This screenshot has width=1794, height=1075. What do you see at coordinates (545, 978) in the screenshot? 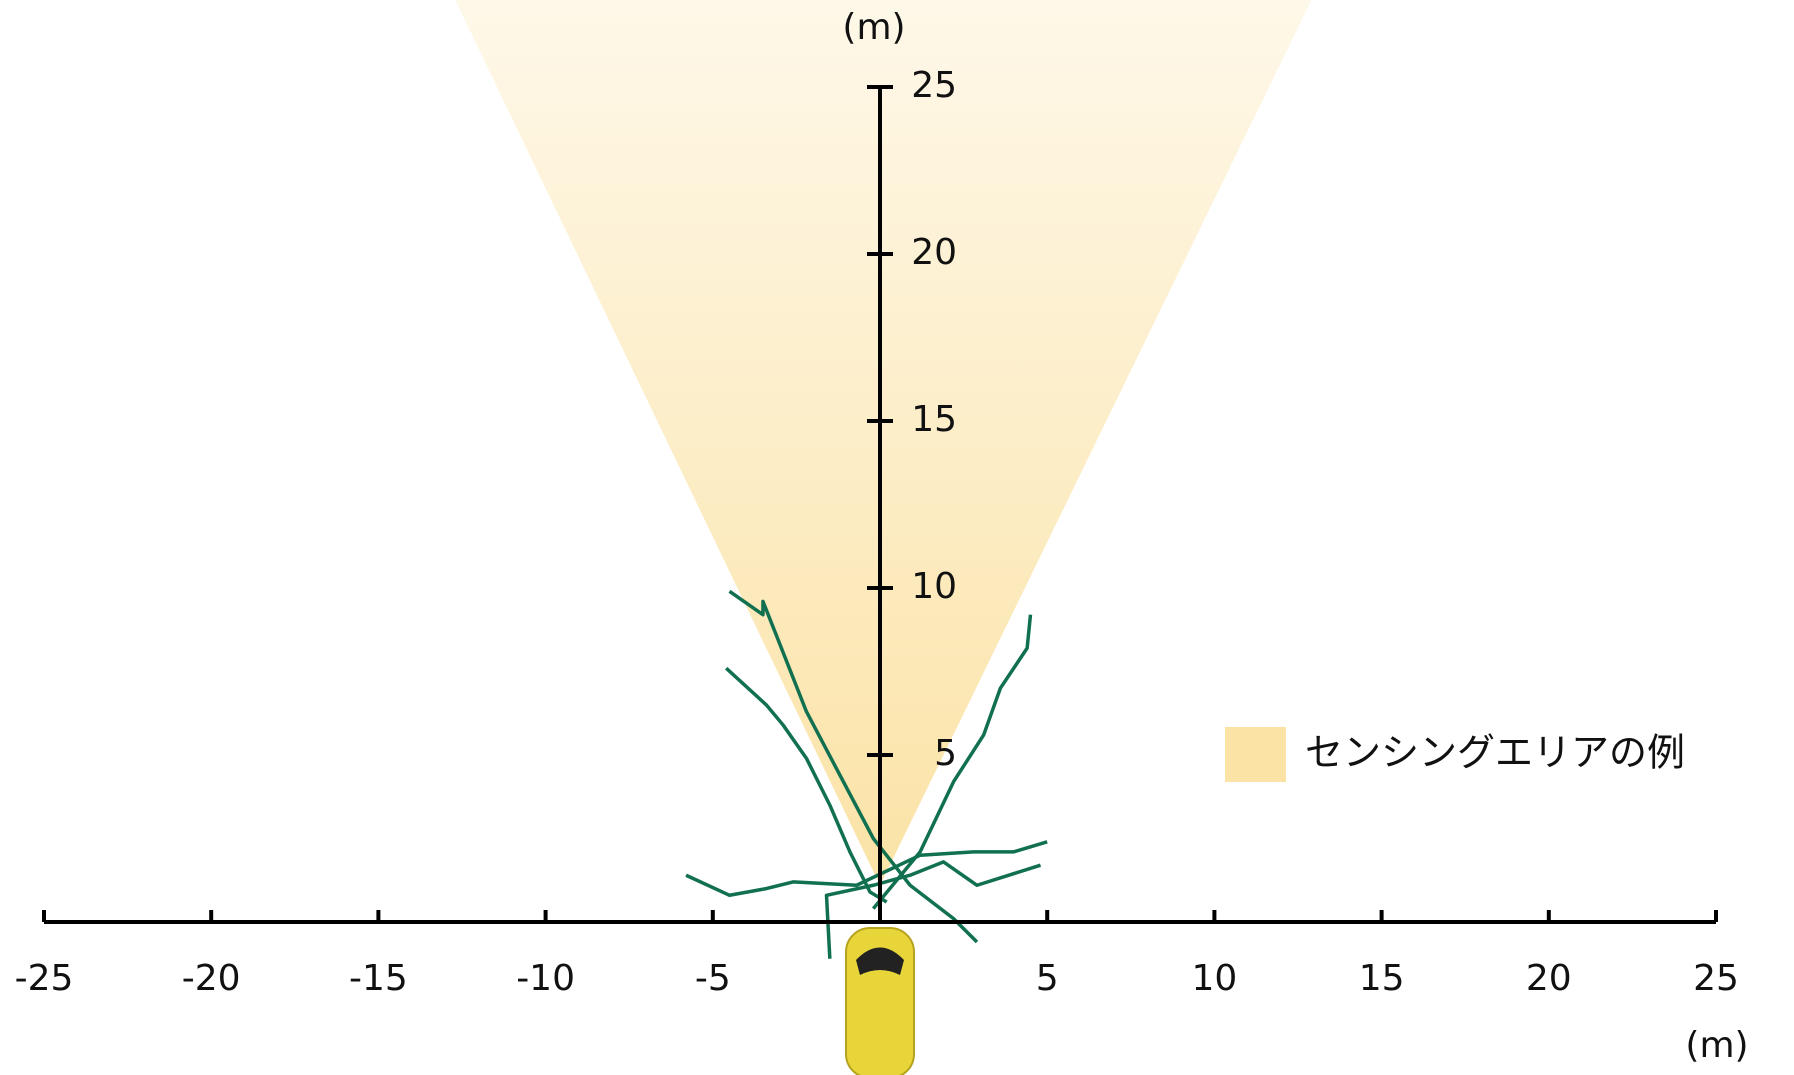
I see `x-tick-label: -10` at bounding box center [545, 978].